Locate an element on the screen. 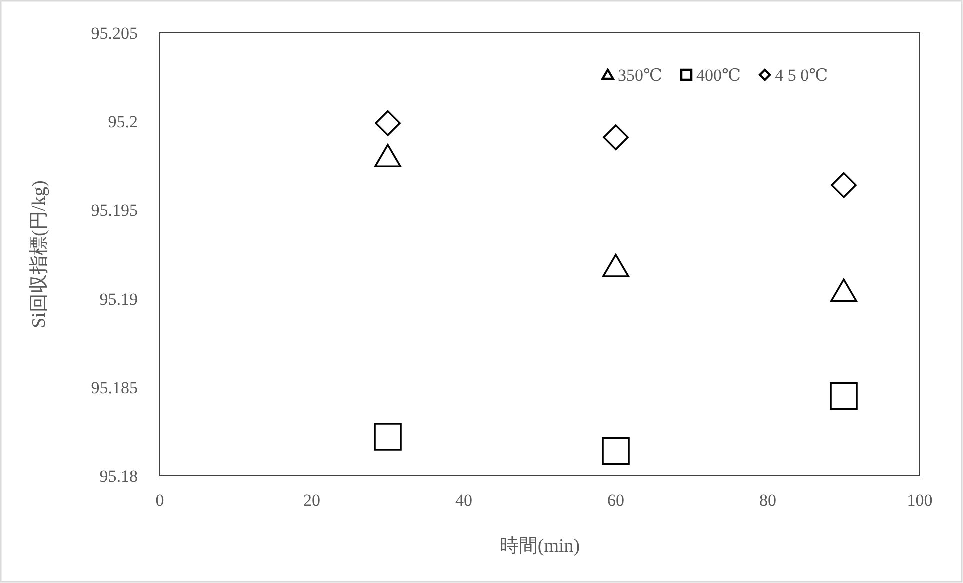 The height and width of the screenshot is (583, 963). x-tick-label: 20 is located at coordinates (312, 500).